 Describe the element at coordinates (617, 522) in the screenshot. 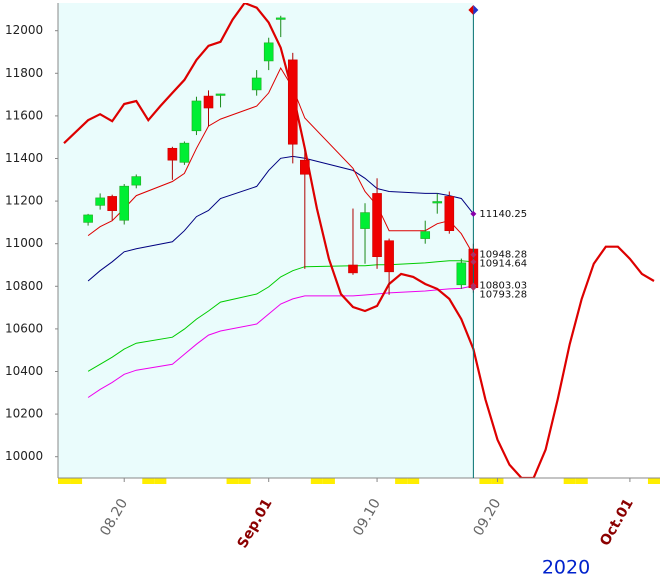

I see `x-tick-label: Oct.01` at that location.